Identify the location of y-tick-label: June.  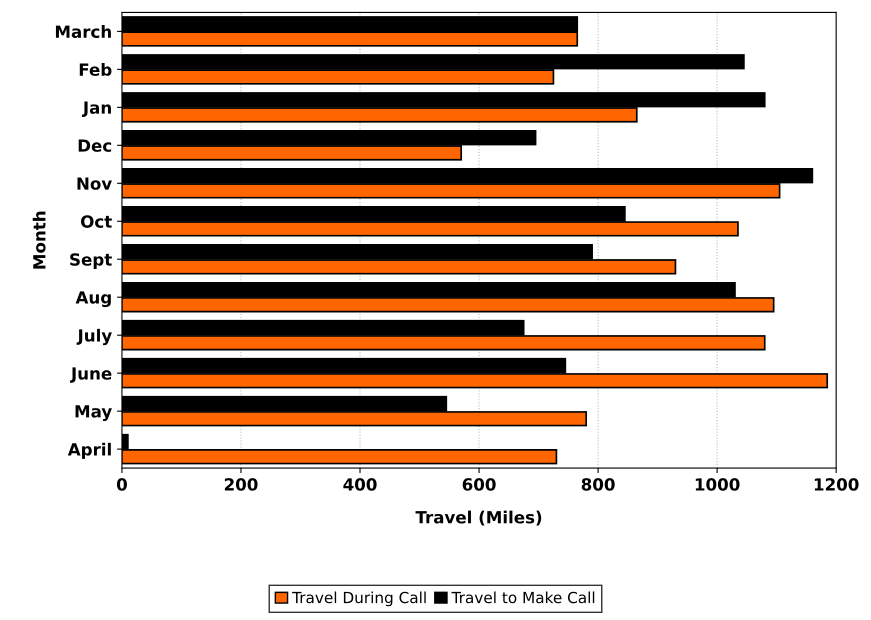
(91, 375).